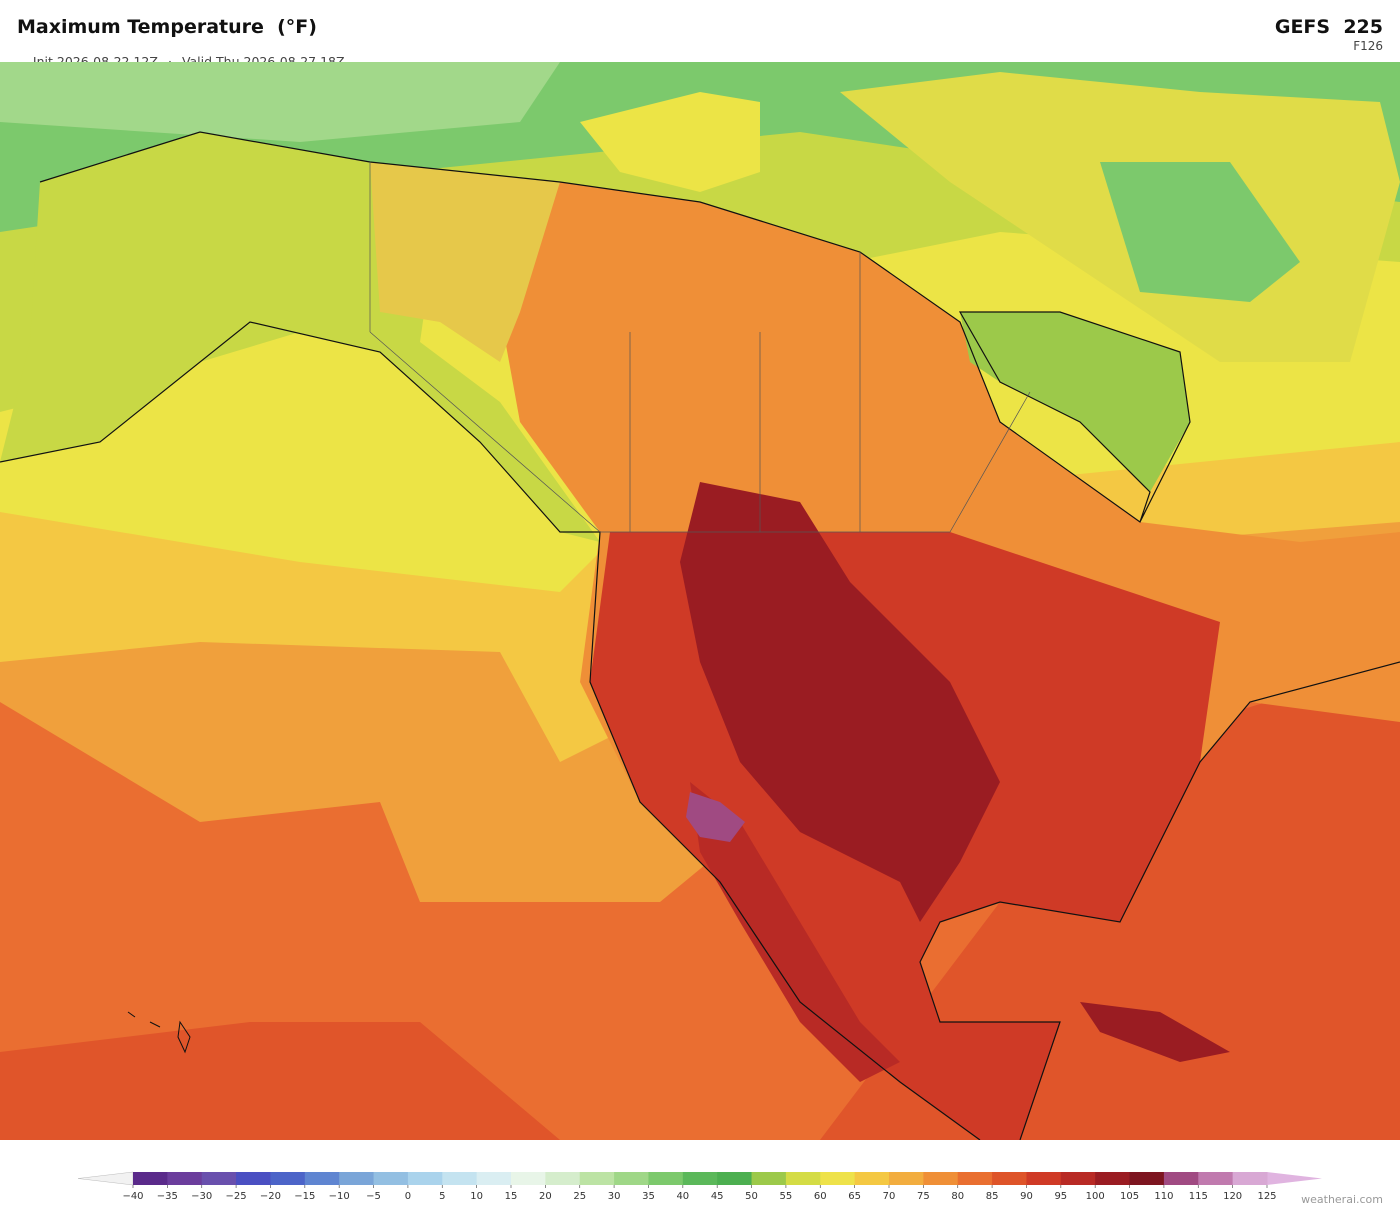 The height and width of the screenshot is (1215, 1400). I want to click on colorbar-tick-label: 80, so click(957, 1196).